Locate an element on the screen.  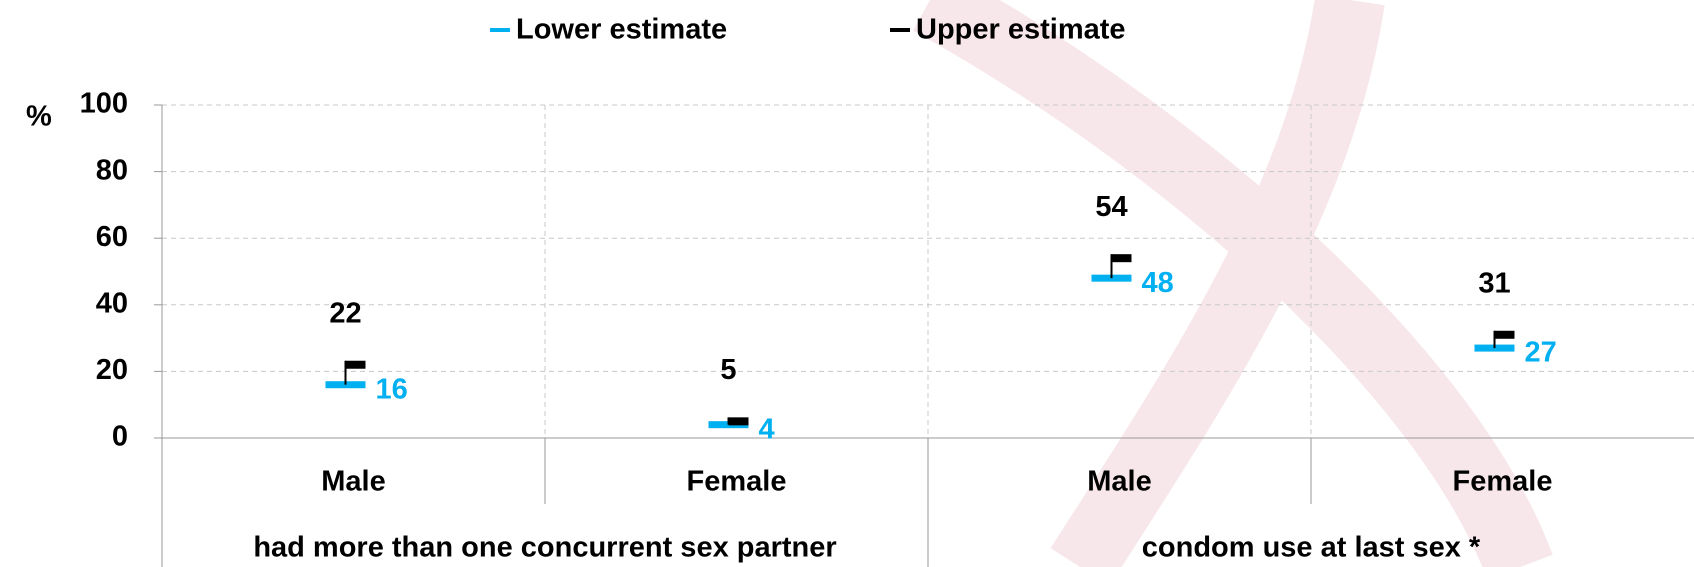
lower-value-label: 16 is located at coordinates (392, 389).